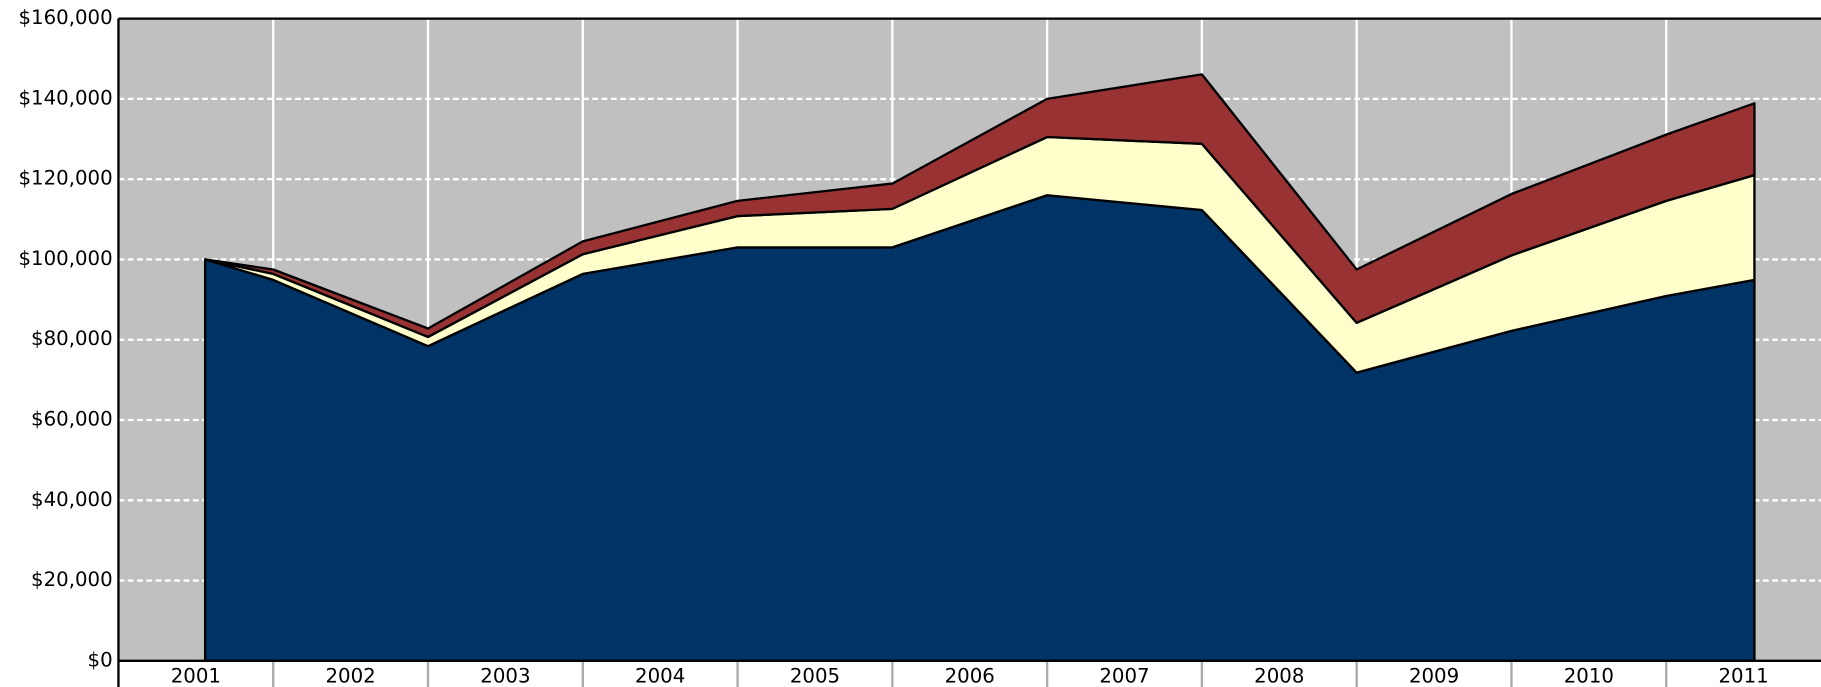 Image resolution: width=1821 pixels, height=687 pixels. I want to click on y-tick-label: $140,000, so click(65, 97).